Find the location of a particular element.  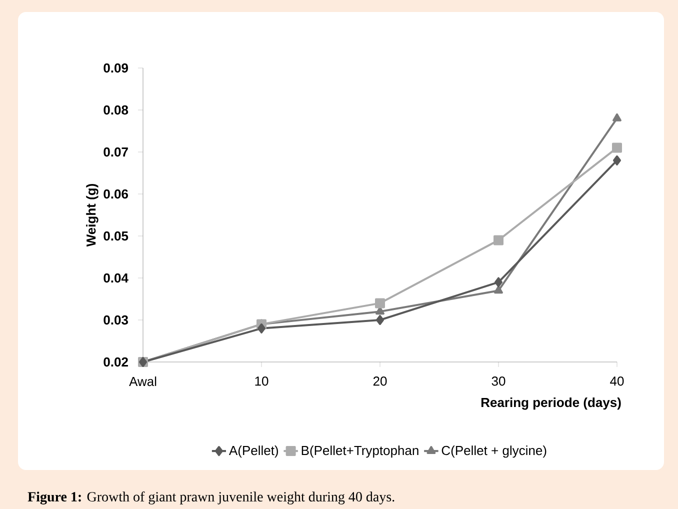

y-tick-label: 0.08 is located at coordinates (116, 110).